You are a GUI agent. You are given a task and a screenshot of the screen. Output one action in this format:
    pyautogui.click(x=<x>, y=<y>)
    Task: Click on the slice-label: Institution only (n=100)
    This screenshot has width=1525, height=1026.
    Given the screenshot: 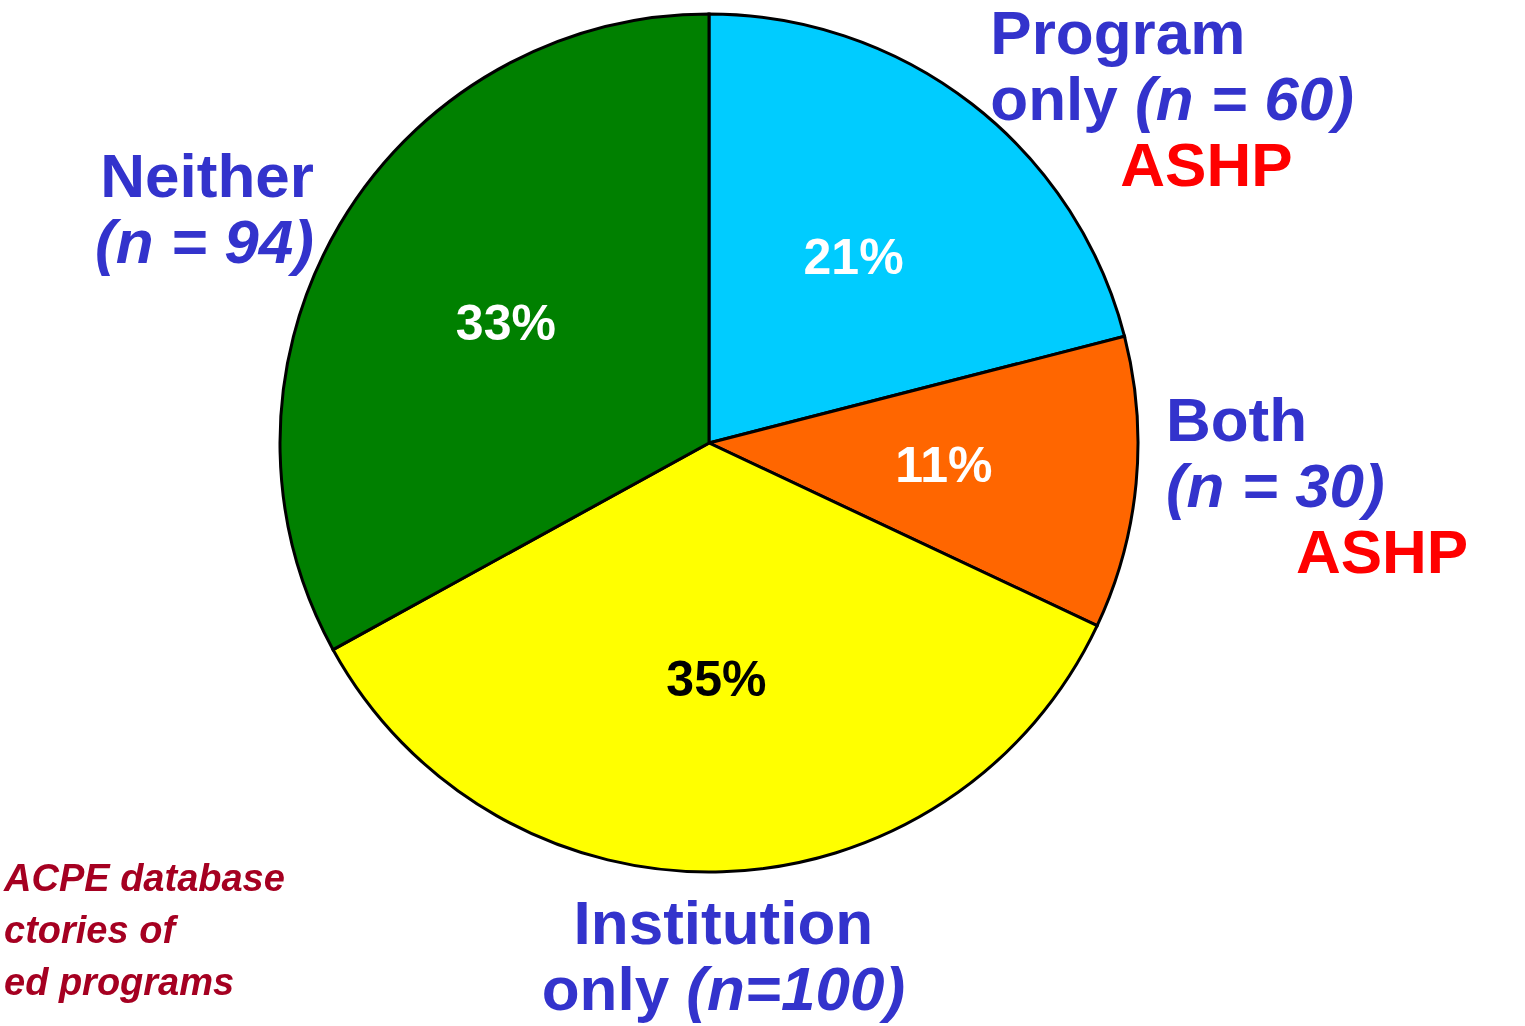 What is the action you would take?
    pyautogui.click(x=723, y=955)
    